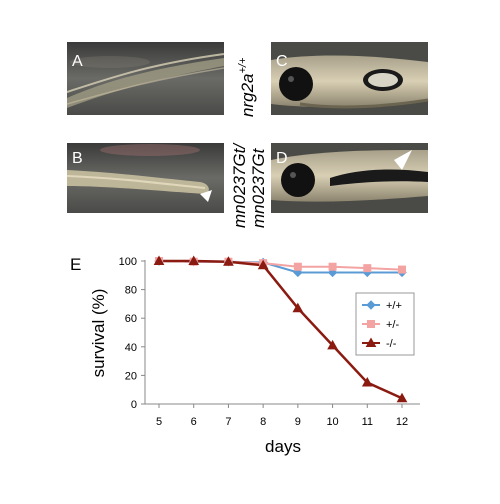  Describe the element at coordinates (283, 446) in the screenshot. I see `x-axis-label: days` at that location.